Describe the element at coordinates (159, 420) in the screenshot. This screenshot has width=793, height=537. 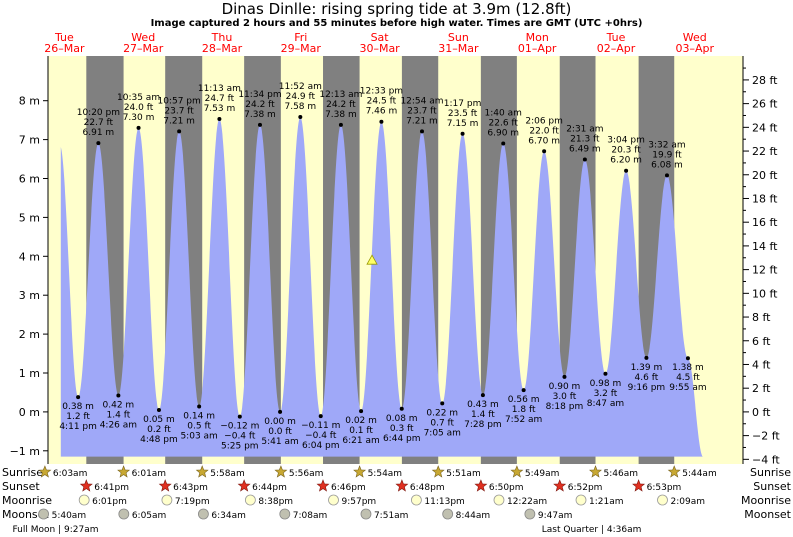
I see `low-tide-label: 0.05 m` at that location.